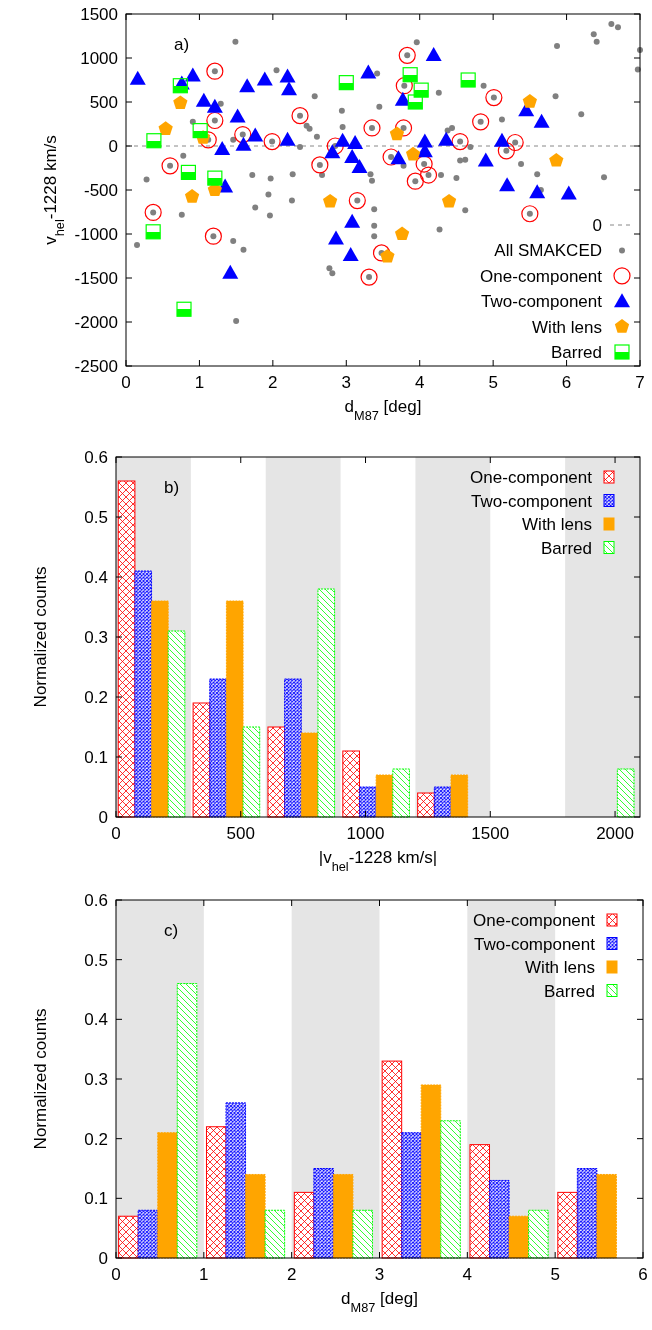 The image size is (652, 1330). Describe the element at coordinates (96, 234) in the screenshot. I see `y-tick-label: -1000` at that location.